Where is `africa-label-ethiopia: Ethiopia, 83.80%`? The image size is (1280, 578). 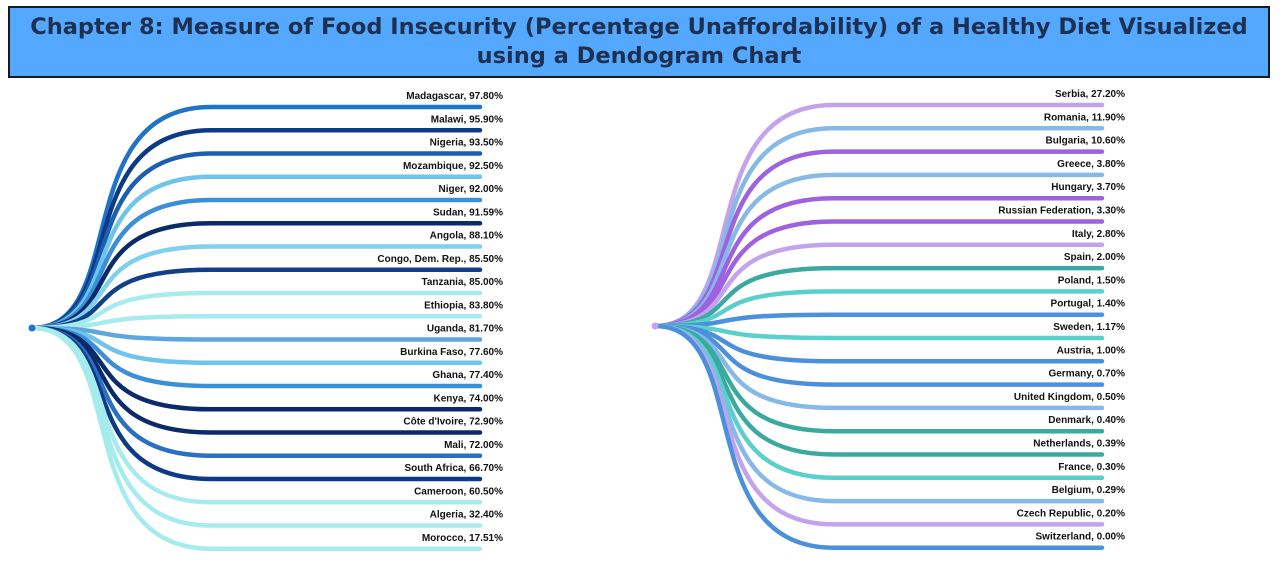 africa-label-ethiopia: Ethiopia, 83.80% is located at coordinates (463, 305).